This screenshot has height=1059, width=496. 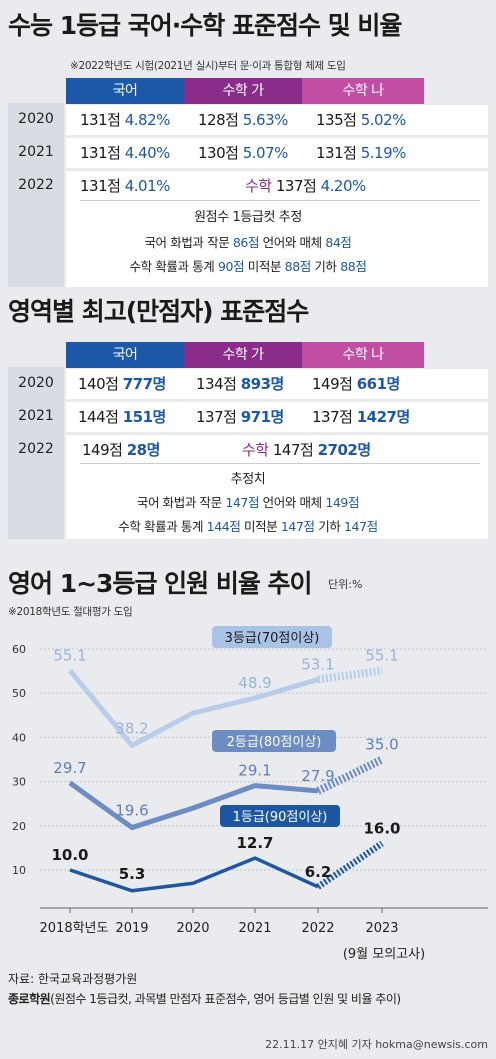 What do you see at coordinates (69, 768) in the screenshot?
I see `data-label: 29.7` at bounding box center [69, 768].